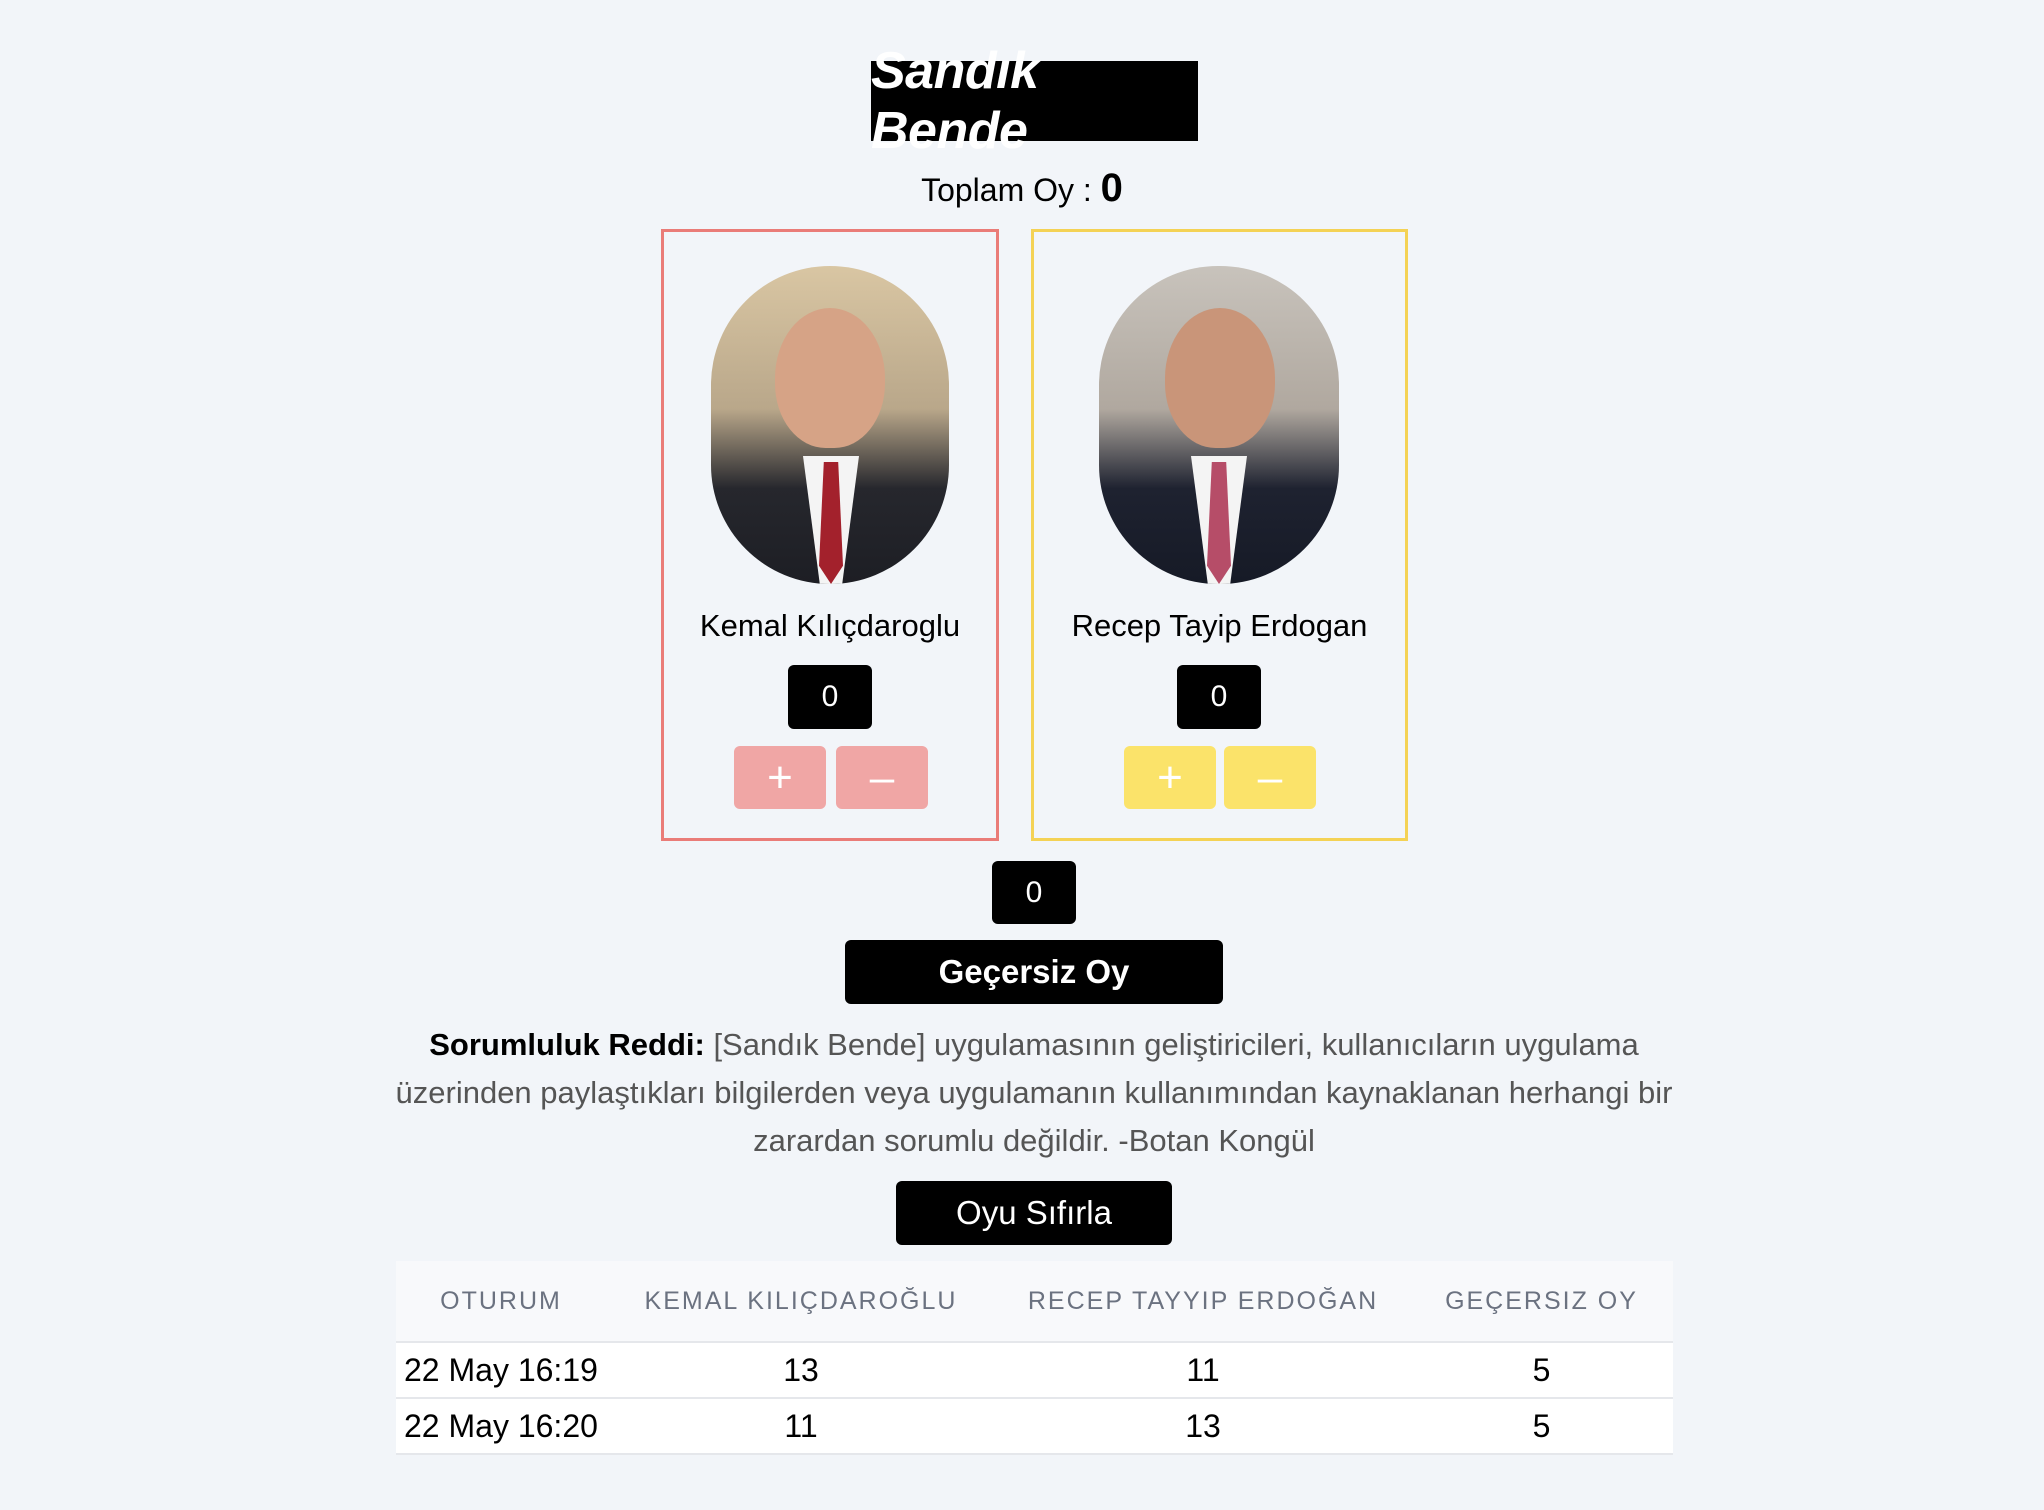 Image resolution: width=2044 pixels, height=1510 pixels. What do you see at coordinates (1034, 972) in the screenshot?
I see `invalid-vote-button: Geçersiz Oy` at bounding box center [1034, 972].